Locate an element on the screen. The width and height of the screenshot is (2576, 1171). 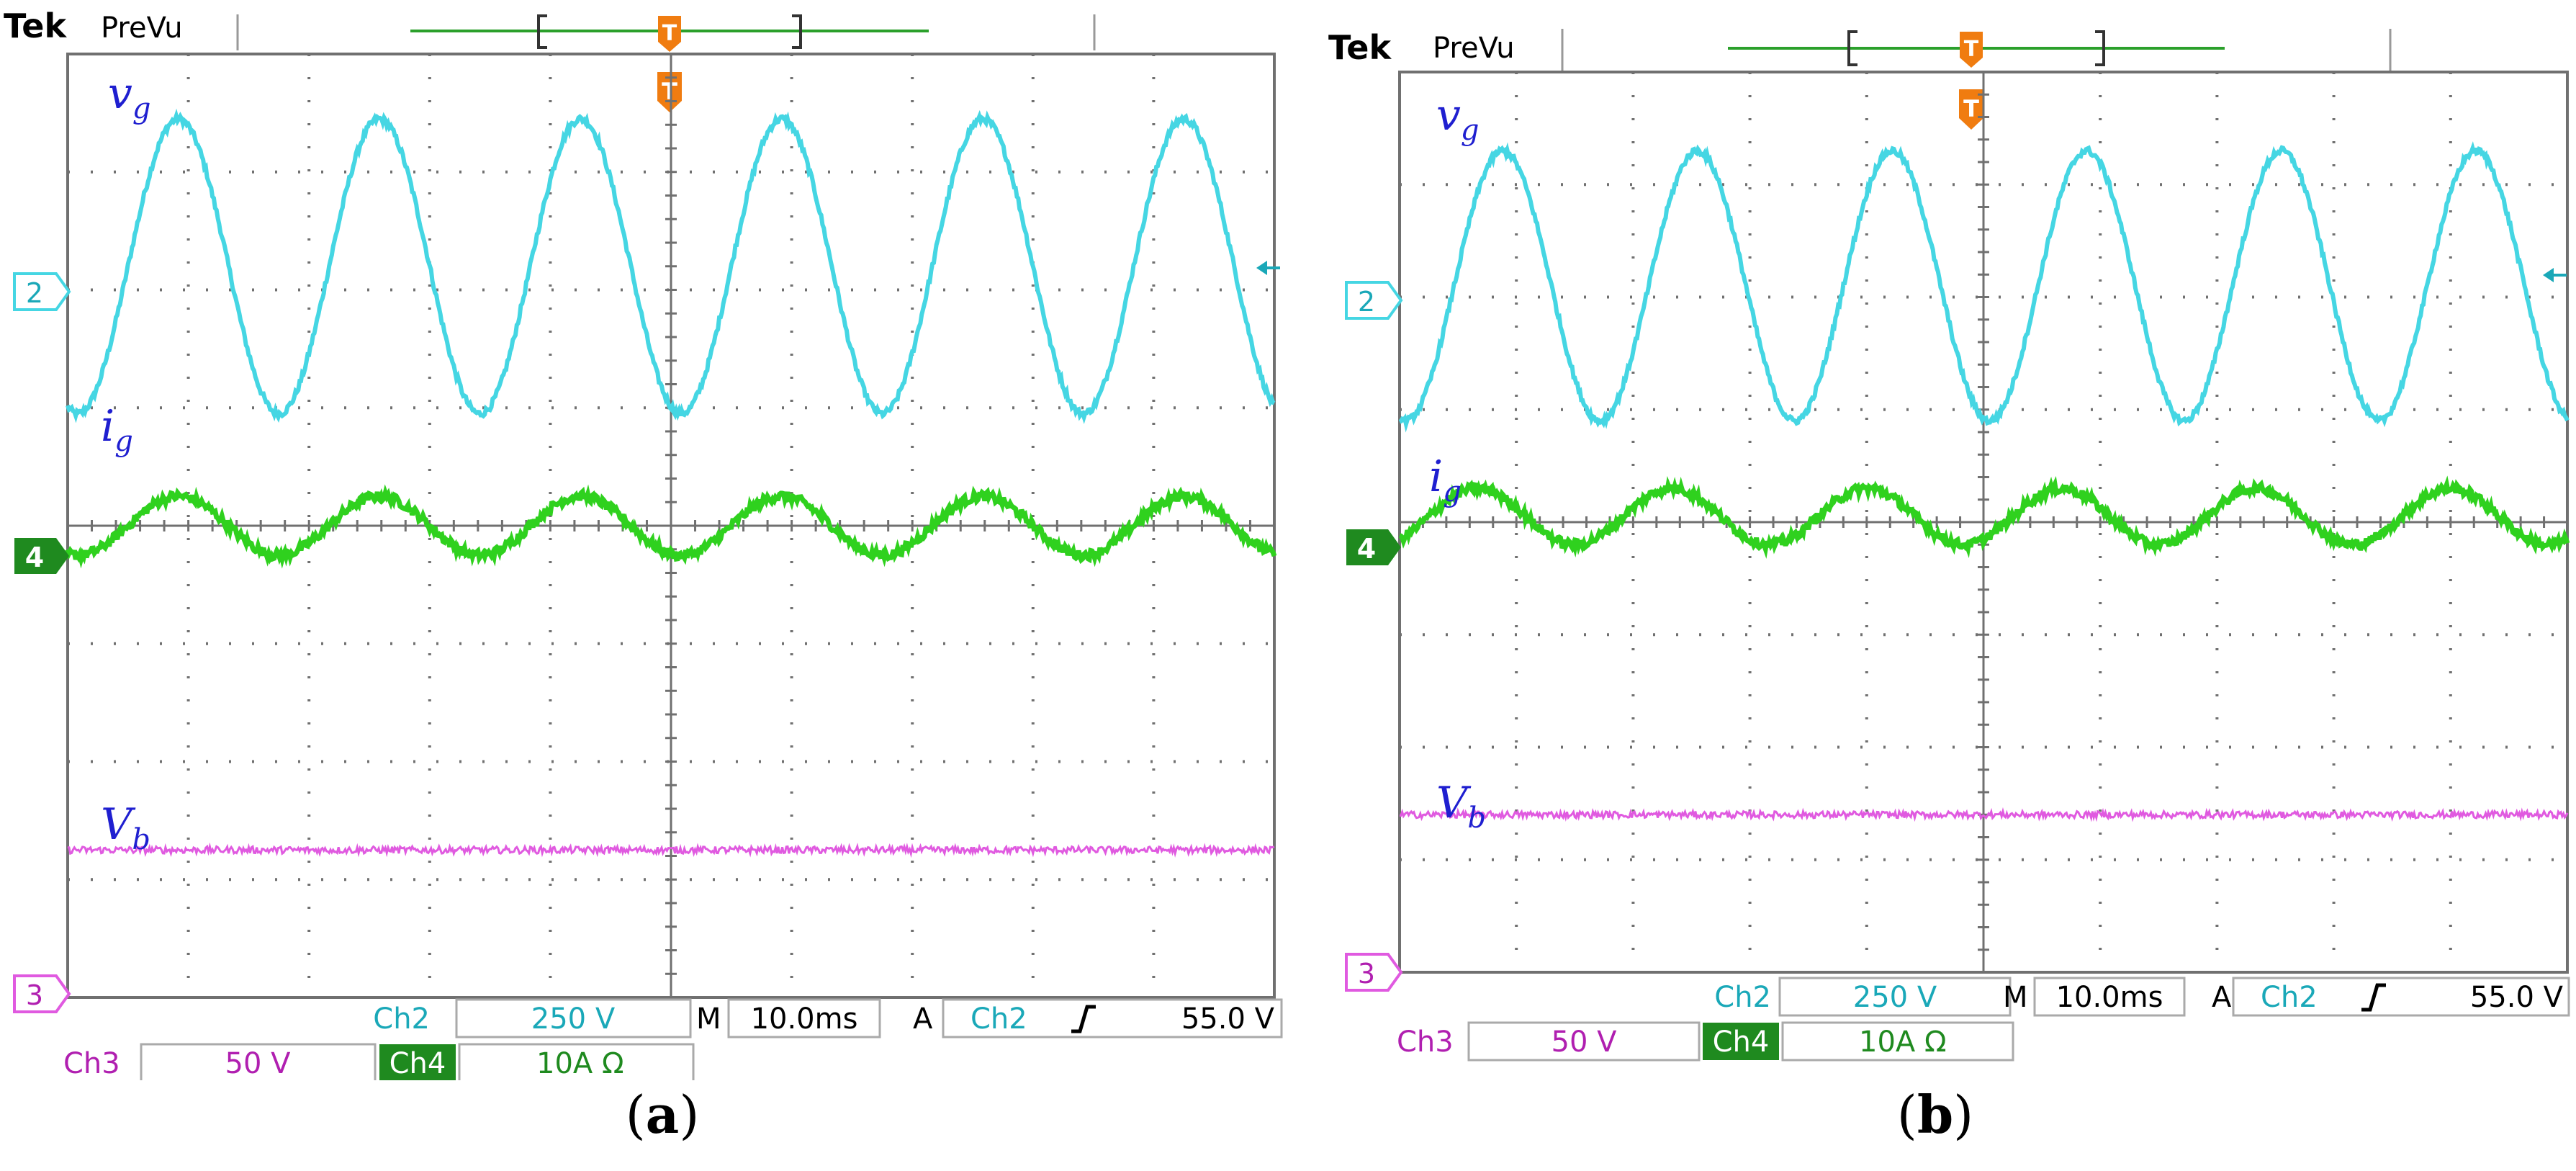
trigger-point-icon: T is located at coordinates (1971, 109).